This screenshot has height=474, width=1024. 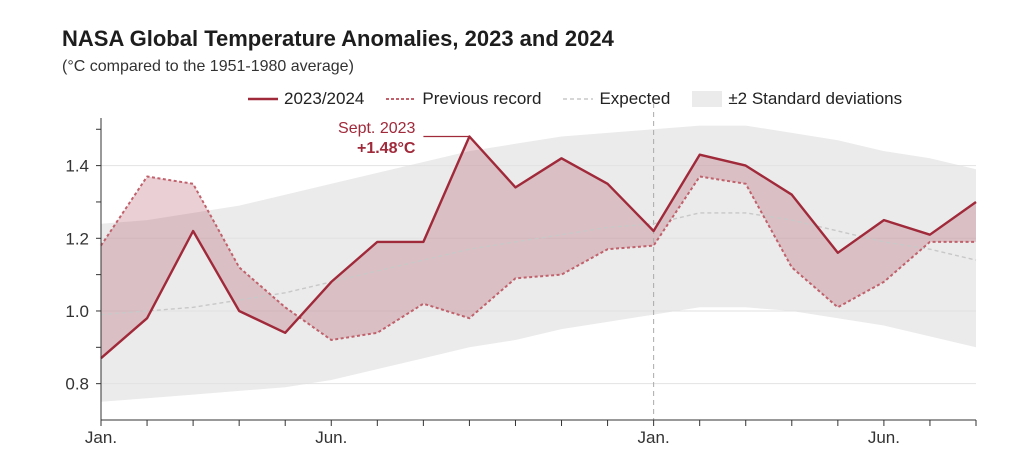 I want to click on legend-item-2023-2024: 2023/2024, so click(x=306, y=99).